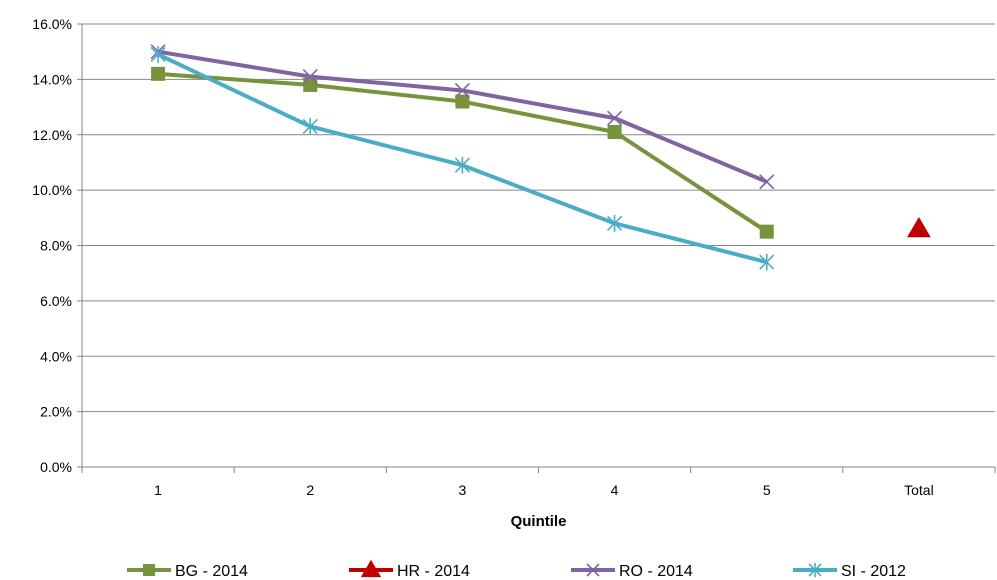 This screenshot has height=580, width=997. I want to click on data-point-hr-2014, so click(919, 227).